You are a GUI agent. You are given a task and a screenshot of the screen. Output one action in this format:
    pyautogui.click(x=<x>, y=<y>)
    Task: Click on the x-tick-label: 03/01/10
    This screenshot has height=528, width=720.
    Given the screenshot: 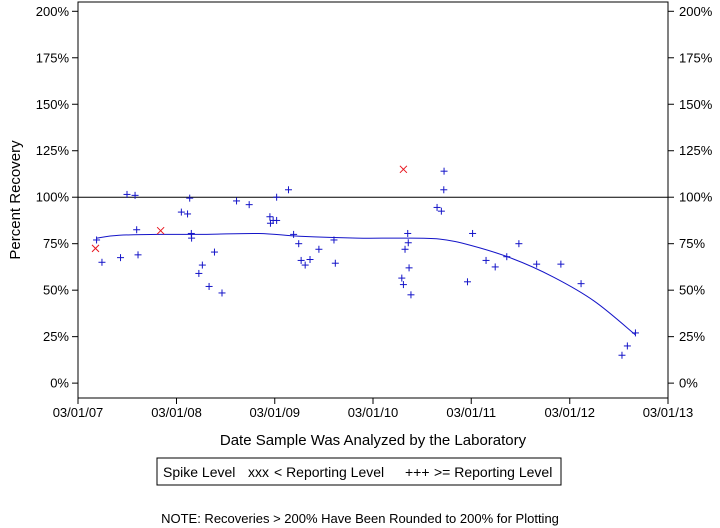 What is the action you would take?
    pyautogui.click(x=373, y=412)
    